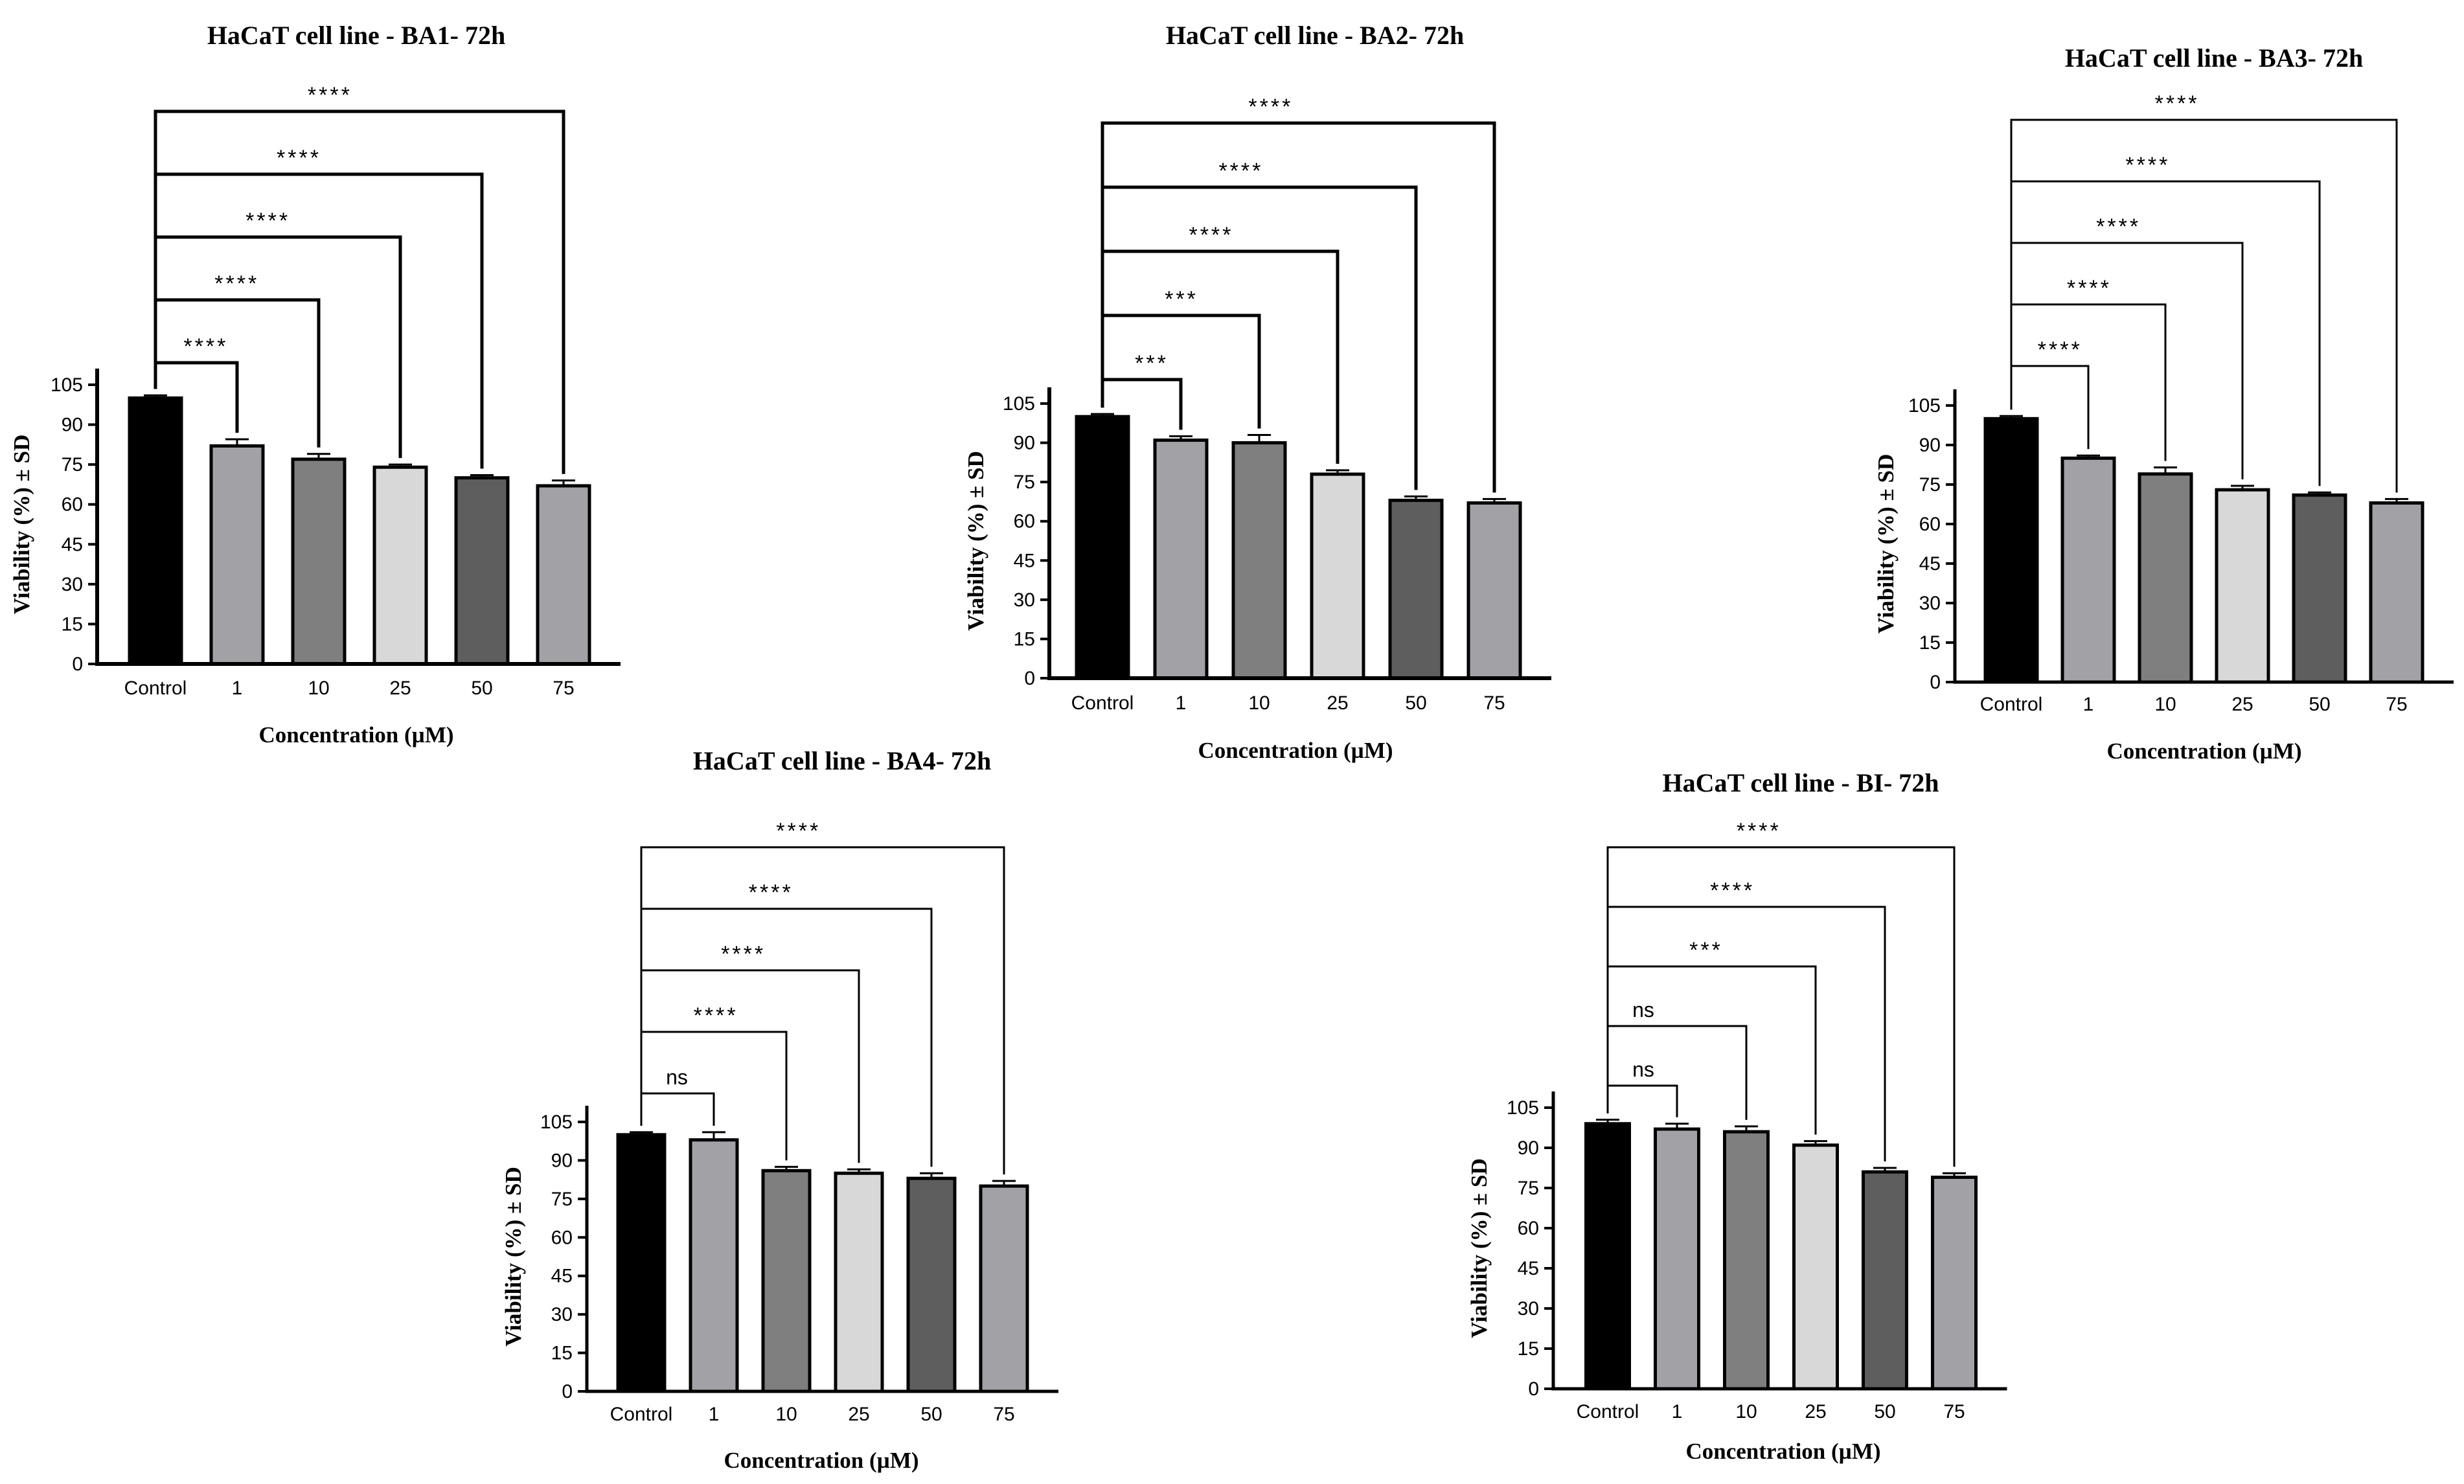  What do you see at coordinates (1643, 1010) in the screenshot?
I see `significance-label: ns` at bounding box center [1643, 1010].